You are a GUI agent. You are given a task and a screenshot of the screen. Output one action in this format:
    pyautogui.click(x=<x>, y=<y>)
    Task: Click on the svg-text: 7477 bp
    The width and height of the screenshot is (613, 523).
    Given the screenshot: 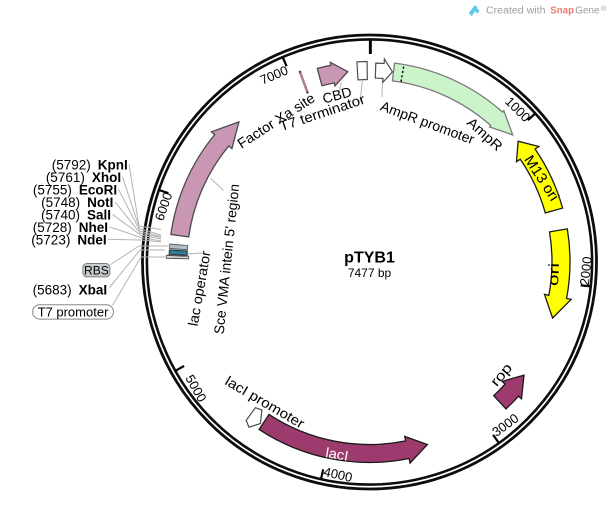 What is the action you would take?
    pyautogui.click(x=370, y=273)
    